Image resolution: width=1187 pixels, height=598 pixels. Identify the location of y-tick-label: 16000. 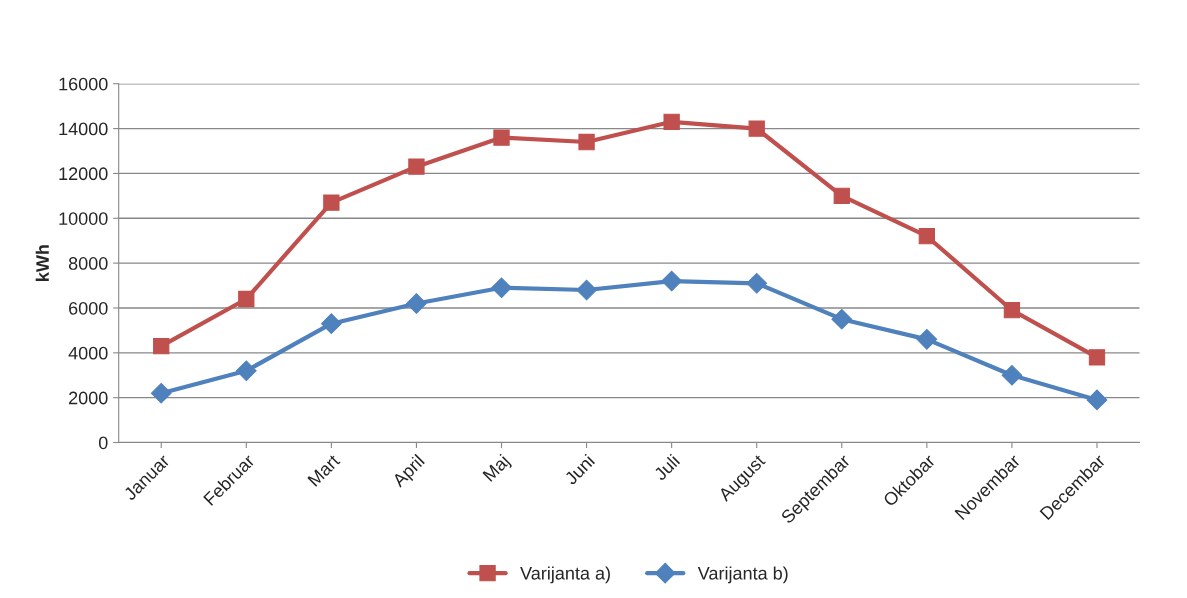
(83, 84).